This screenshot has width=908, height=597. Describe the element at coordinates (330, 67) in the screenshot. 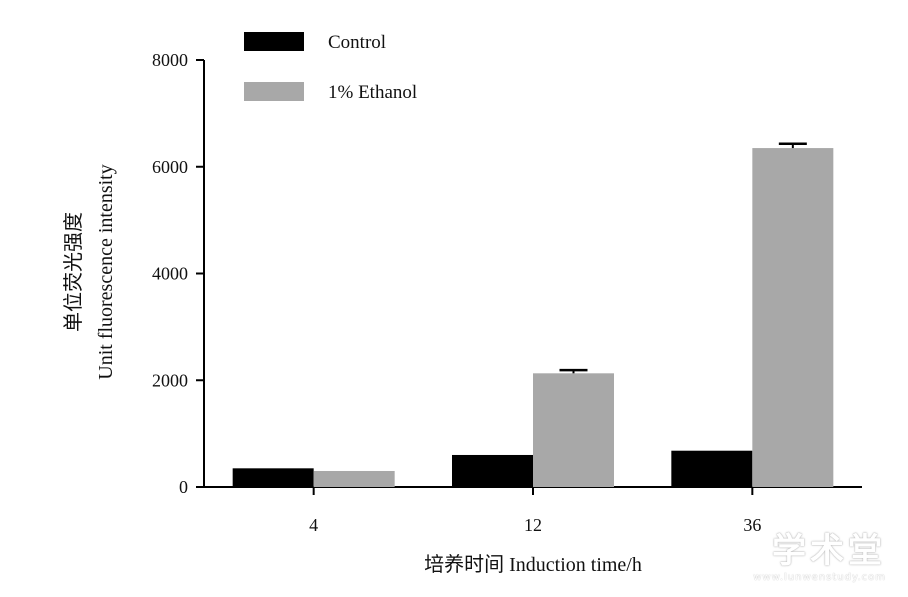

I see `legend: Control 1% Ethanol` at that location.